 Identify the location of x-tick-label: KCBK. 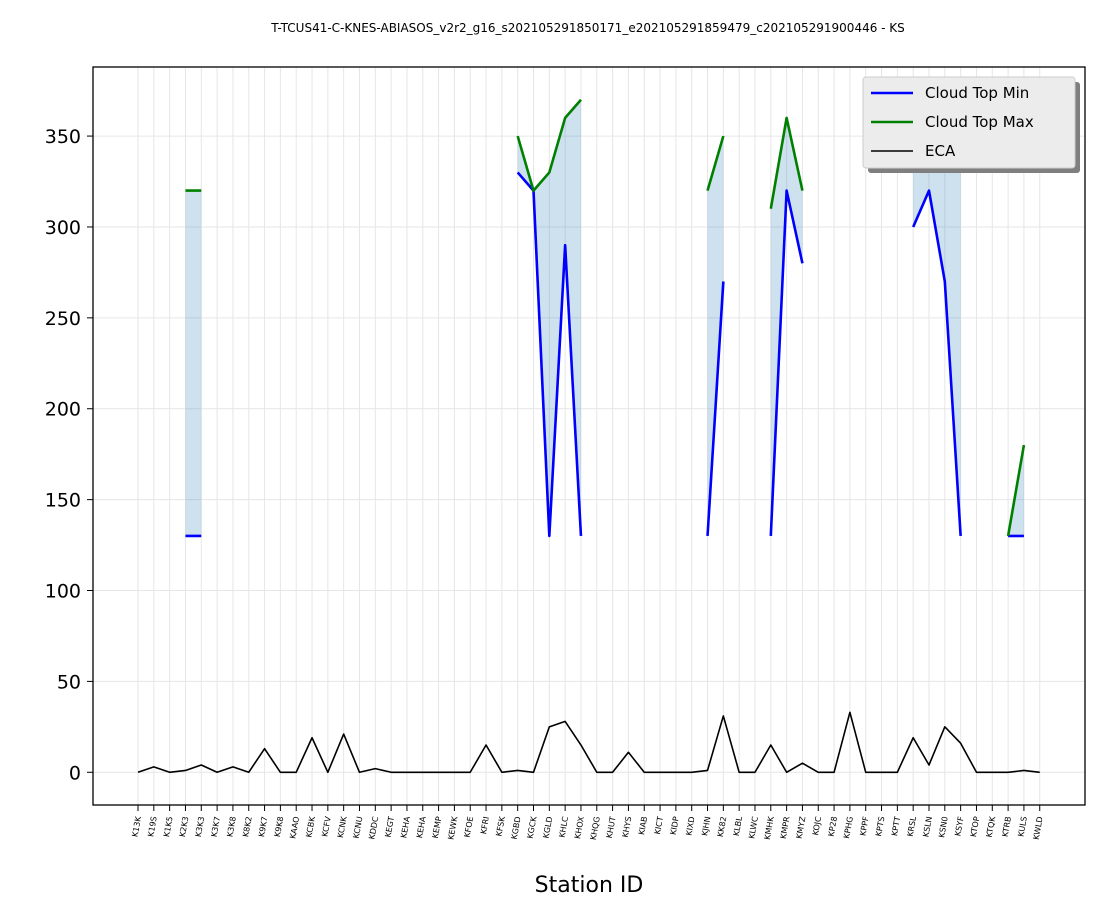
(310, 826).